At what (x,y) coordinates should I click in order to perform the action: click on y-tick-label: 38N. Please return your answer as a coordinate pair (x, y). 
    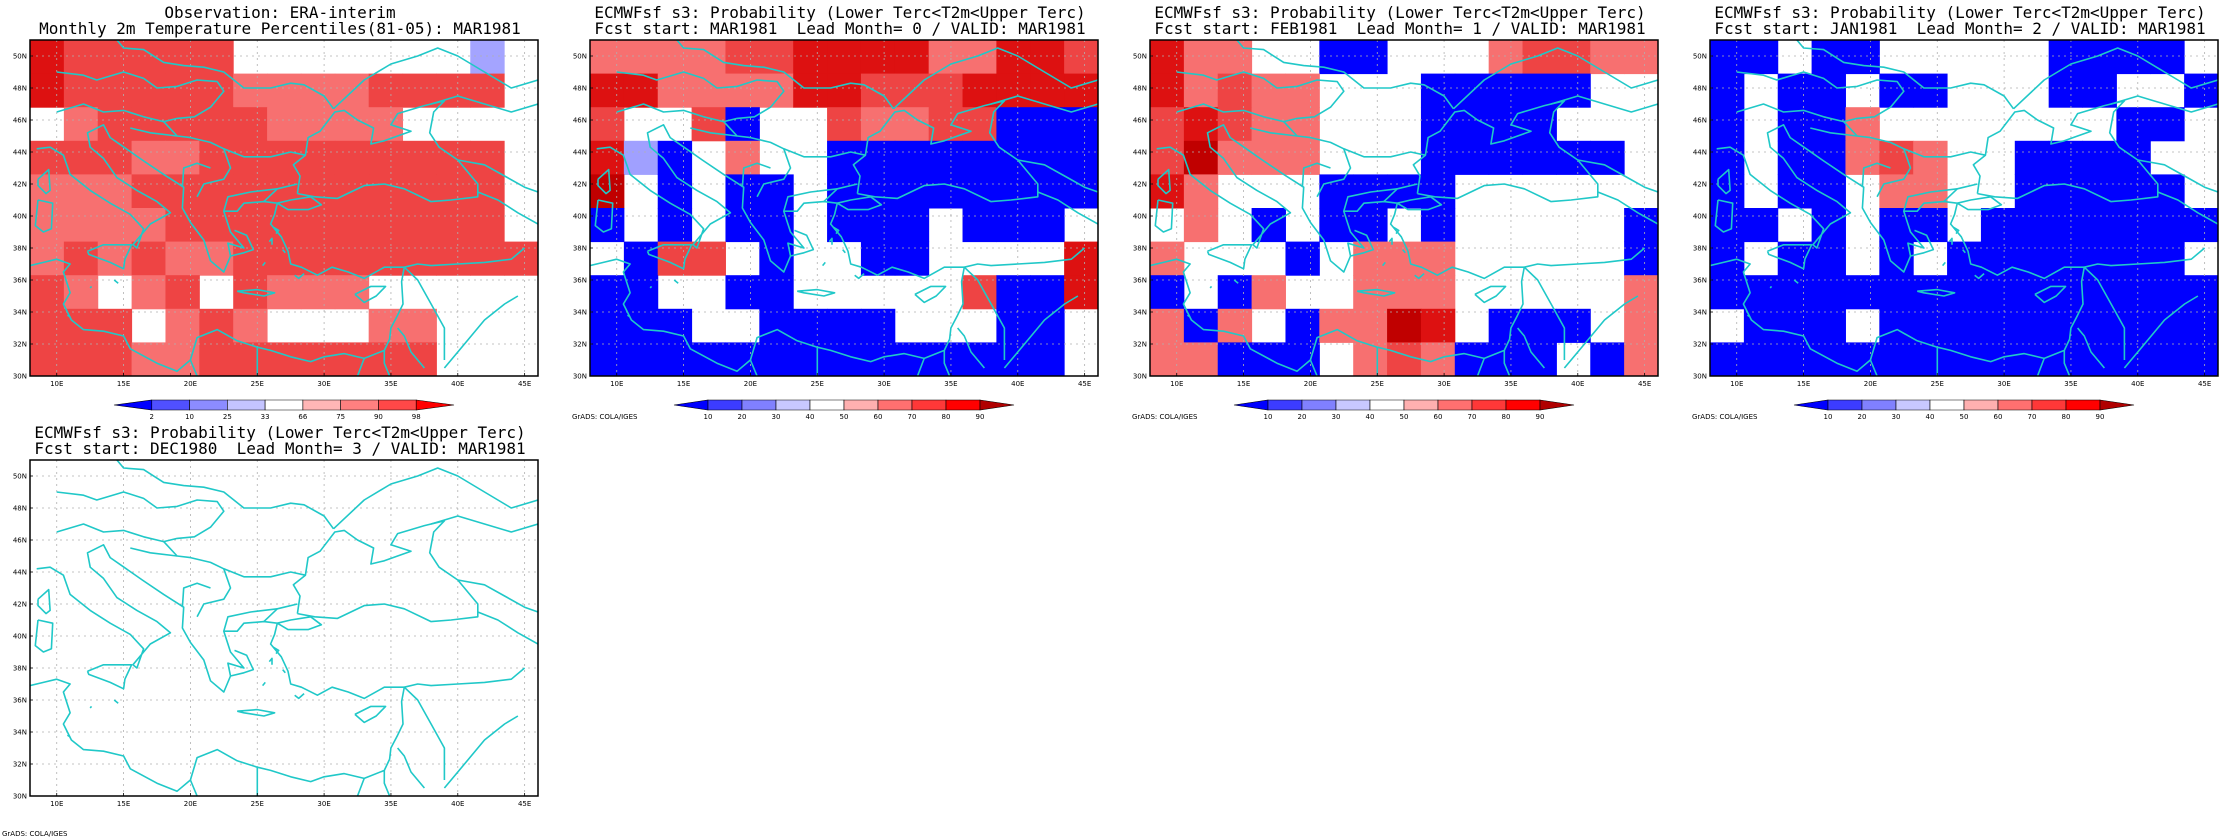
    Looking at the image, I should click on (1700, 249).